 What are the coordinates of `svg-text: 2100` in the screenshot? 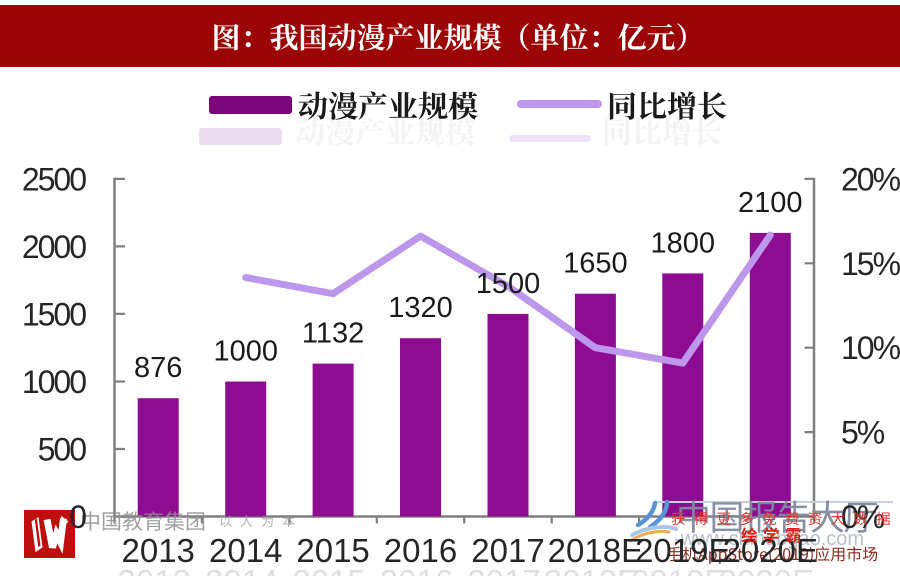 It's located at (770, 203).